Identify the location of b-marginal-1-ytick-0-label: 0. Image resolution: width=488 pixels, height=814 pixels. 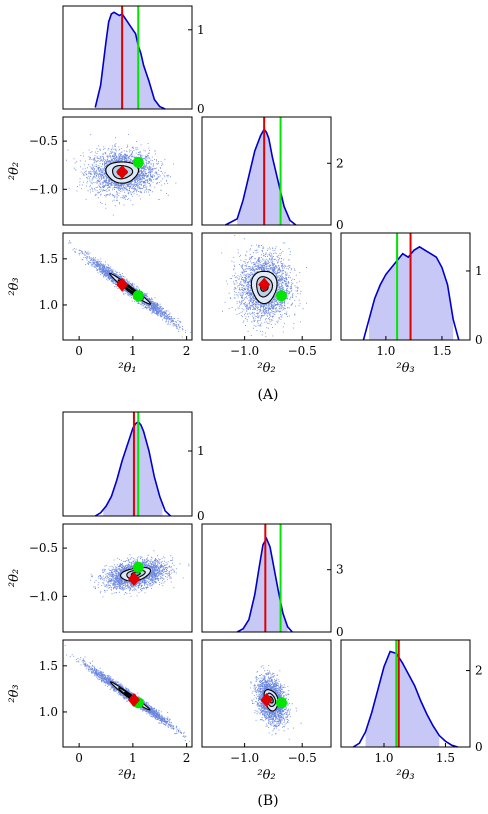
(201, 516).